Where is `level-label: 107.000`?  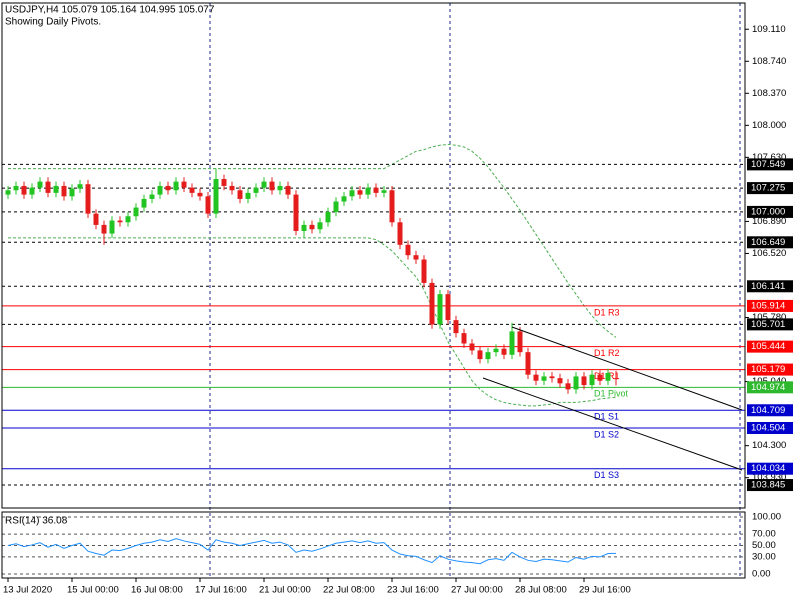
level-label: 107.000 is located at coordinates (768, 211).